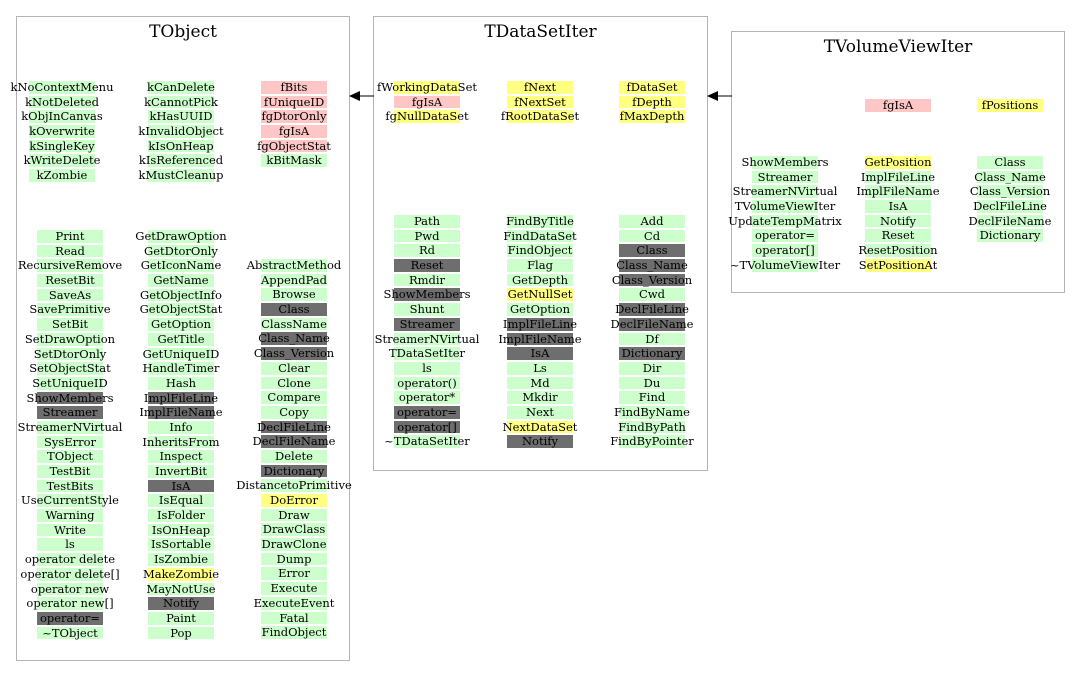  What do you see at coordinates (540, 87) in the screenshot?
I see `member-entry: fNext` at bounding box center [540, 87].